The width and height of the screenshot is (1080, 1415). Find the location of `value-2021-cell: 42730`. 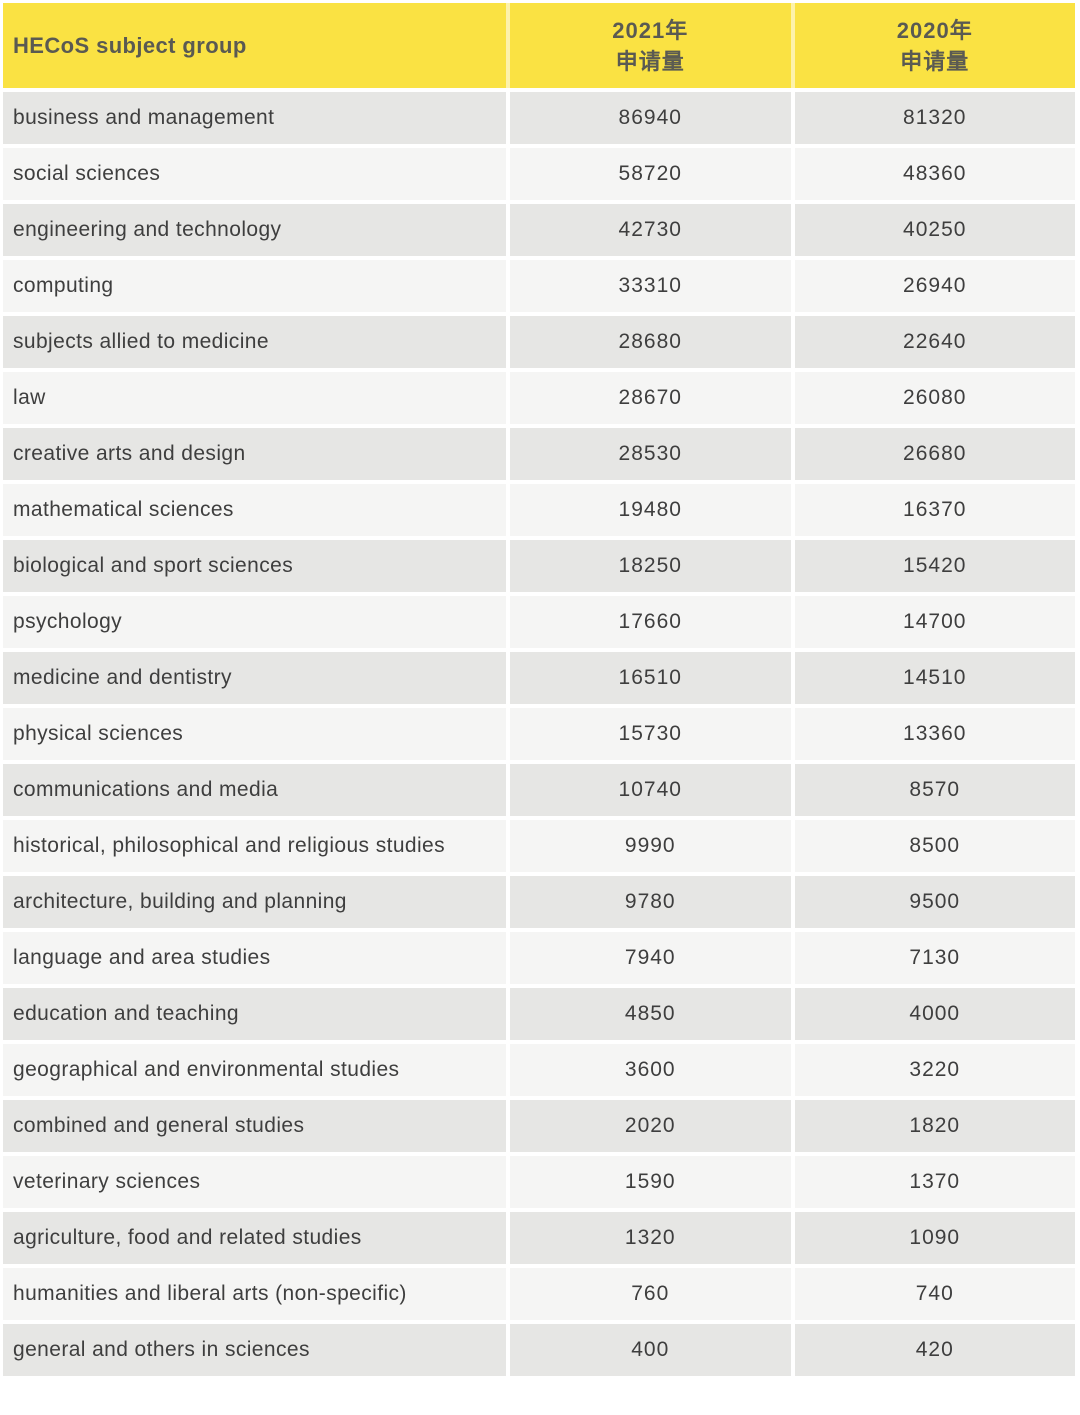

value-2021-cell: 42730 is located at coordinates (648, 230).